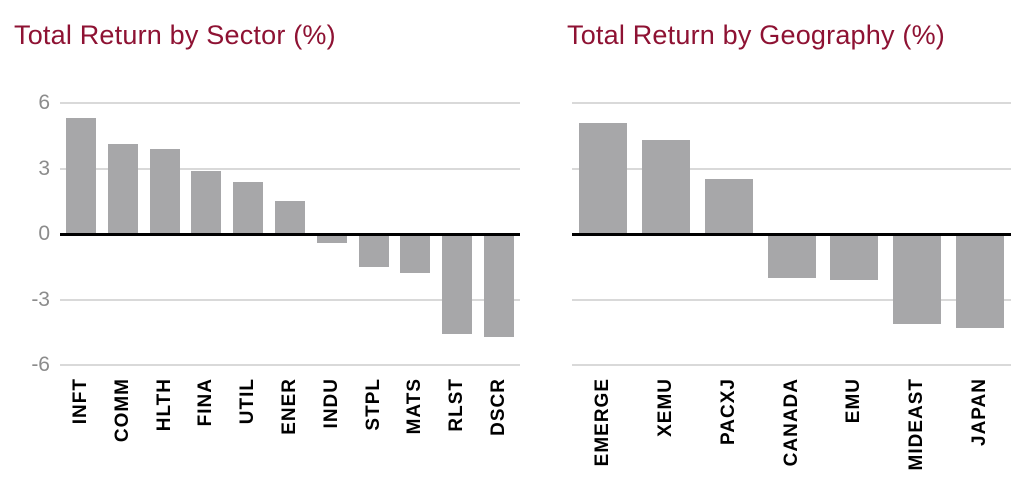 The width and height of the screenshot is (1029, 490). Describe the element at coordinates (122, 189) in the screenshot. I see `bar-comm` at that location.